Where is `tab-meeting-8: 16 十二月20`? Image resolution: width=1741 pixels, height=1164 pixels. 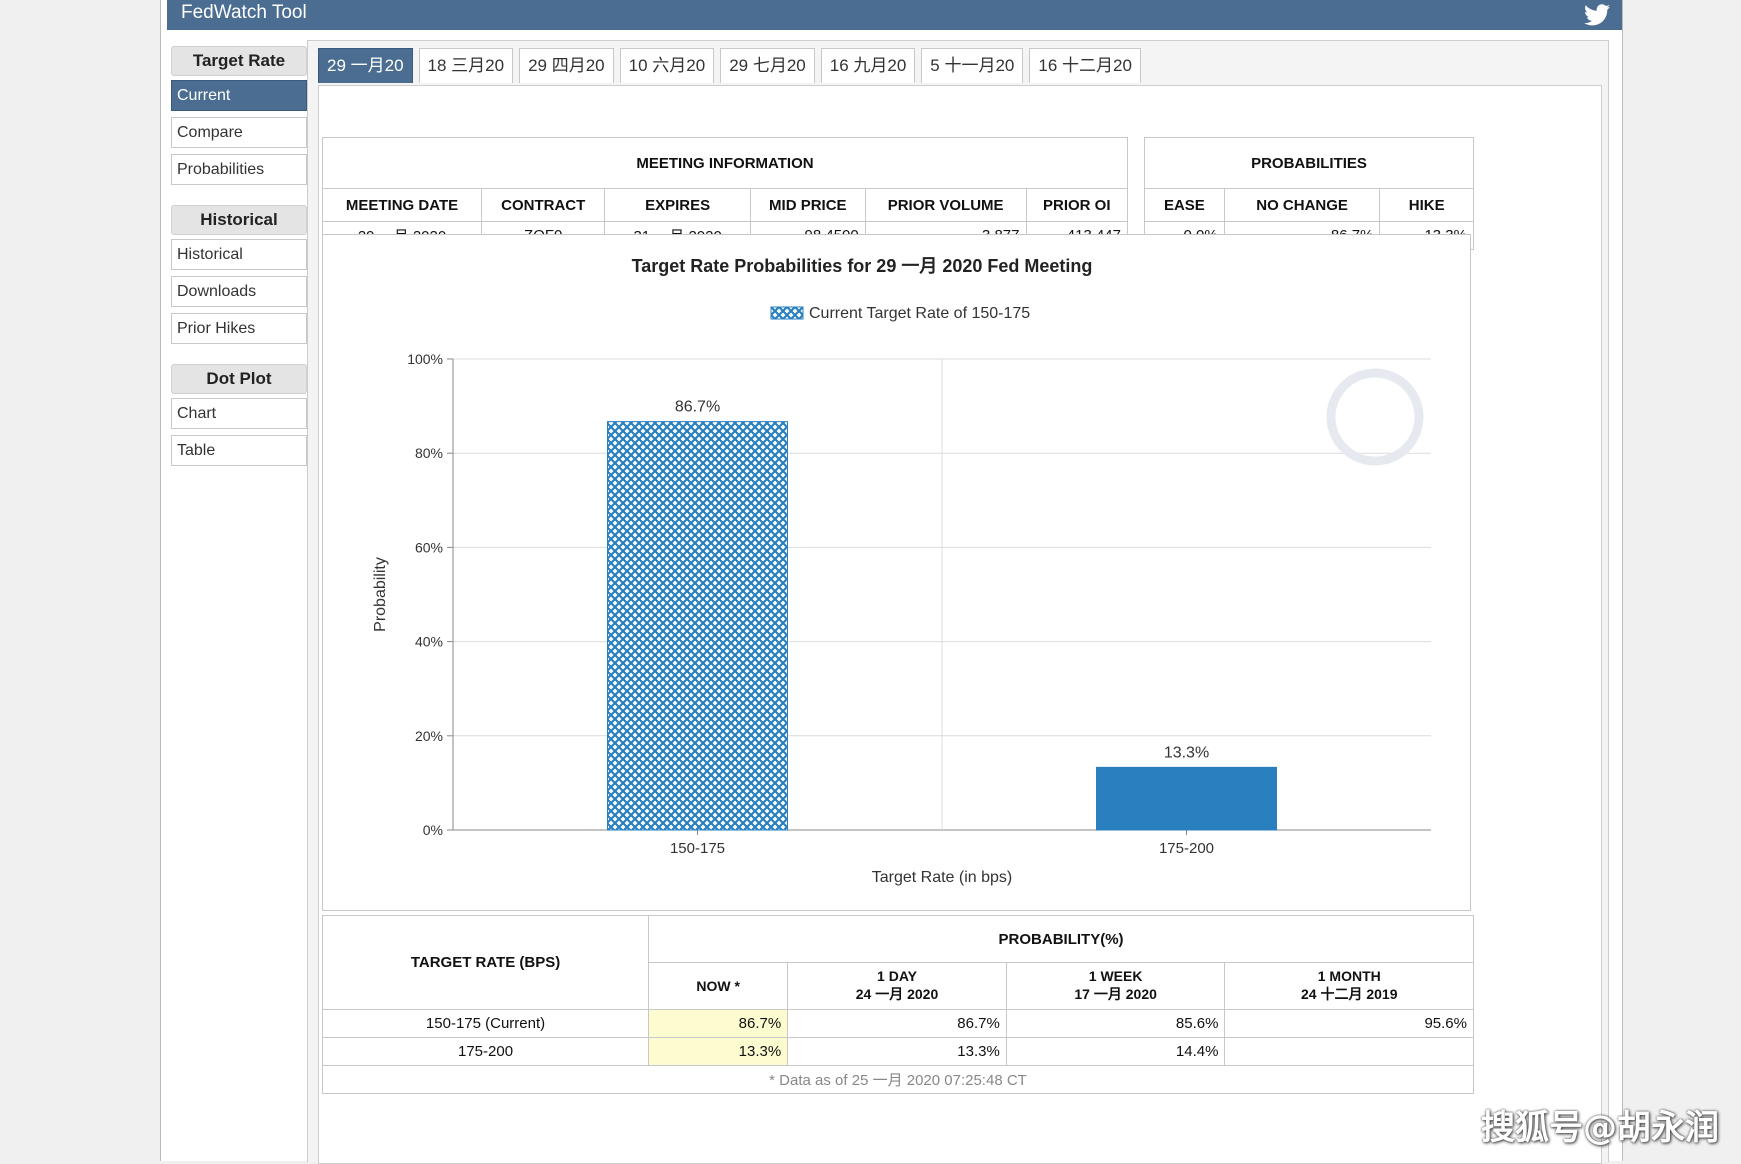
tab-meeting-8: 16 十二月20 is located at coordinates (1085, 65).